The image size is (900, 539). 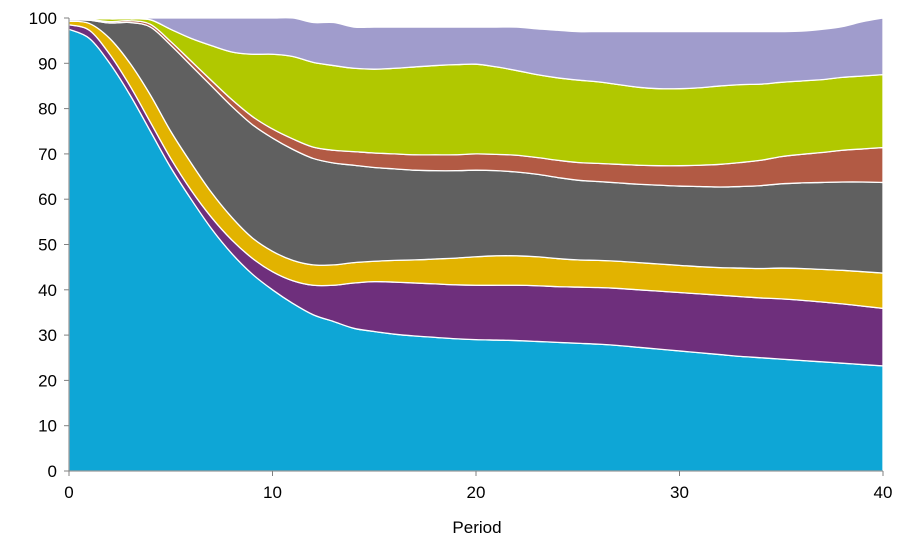 What do you see at coordinates (476, 527) in the screenshot?
I see `x-axis-title: Period` at bounding box center [476, 527].